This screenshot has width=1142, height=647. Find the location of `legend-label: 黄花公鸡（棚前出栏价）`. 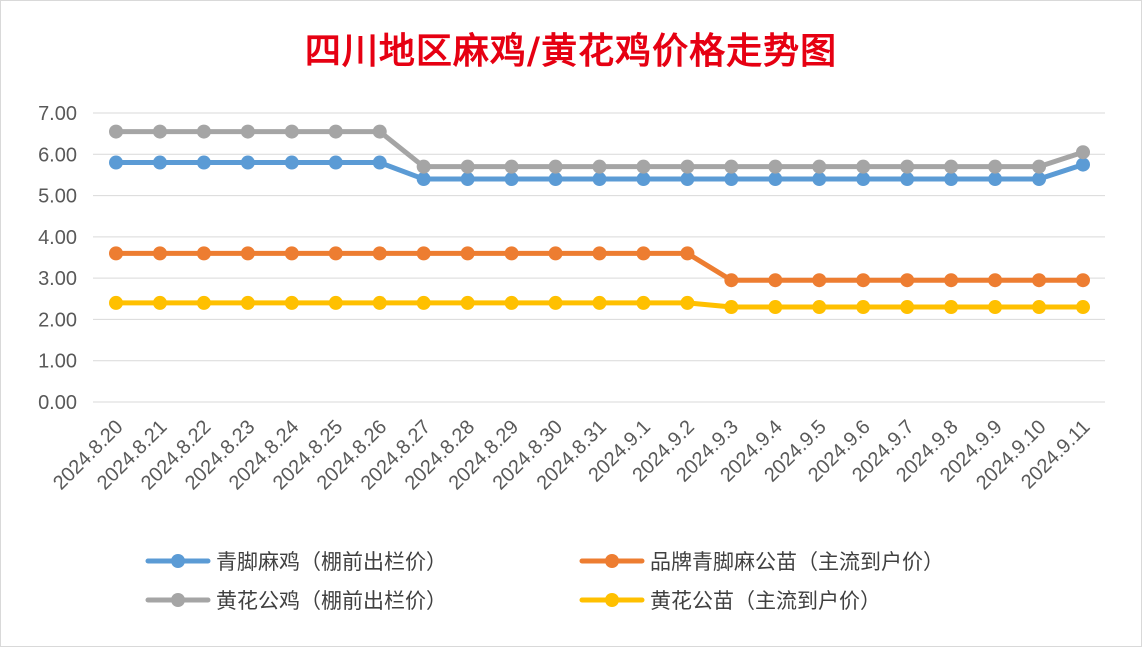

legend-label: 黄花公鸡（棚前出栏价） is located at coordinates (331, 601).